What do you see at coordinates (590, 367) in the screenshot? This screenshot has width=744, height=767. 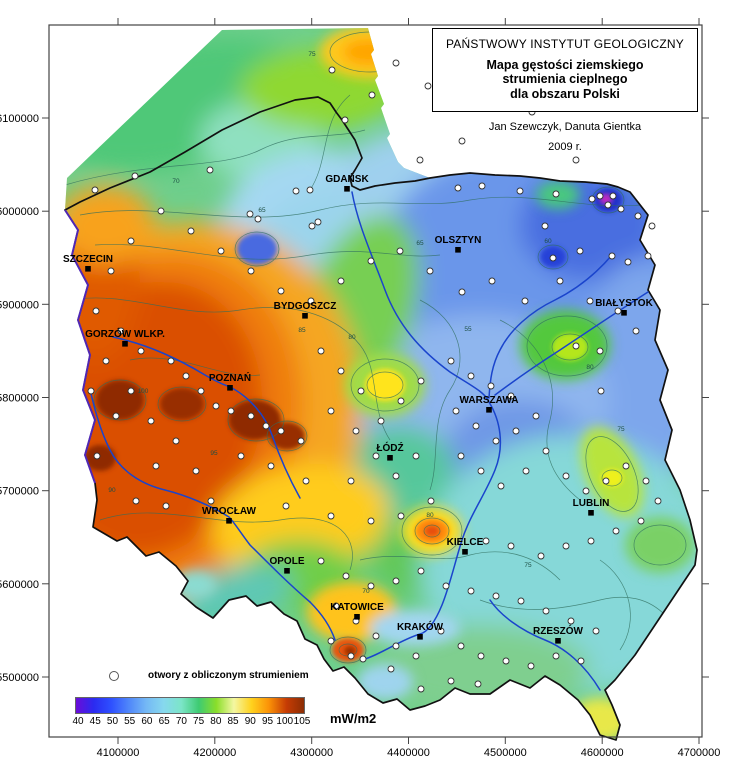 I see `contour-value: 80` at bounding box center [590, 367].